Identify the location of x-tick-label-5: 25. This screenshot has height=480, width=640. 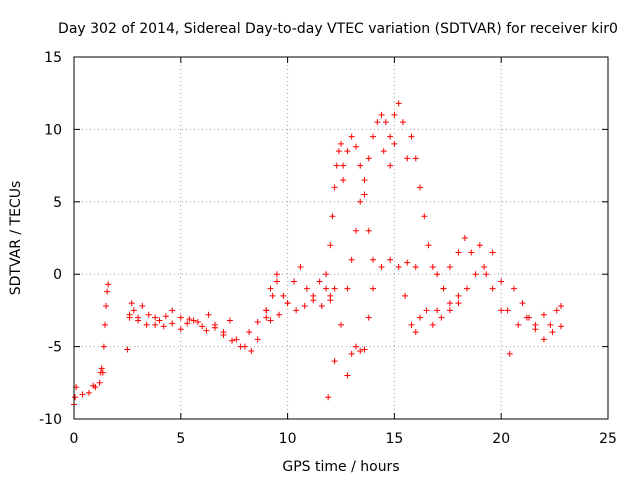
(608, 439).